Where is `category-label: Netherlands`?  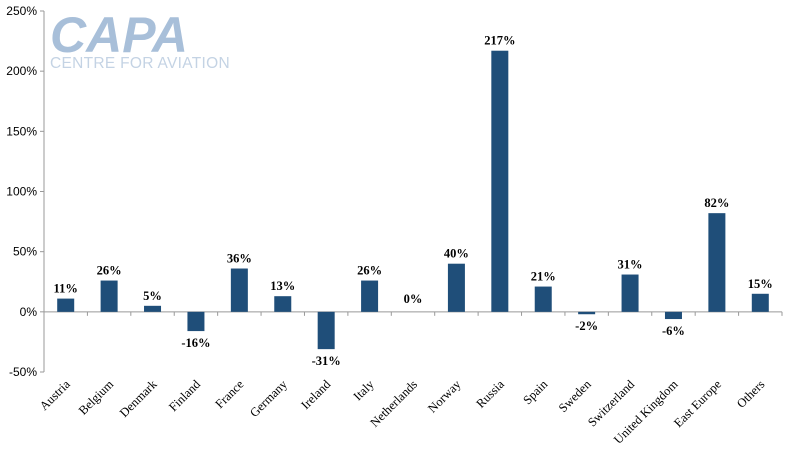
category-label: Netherlands is located at coordinates (394, 403).